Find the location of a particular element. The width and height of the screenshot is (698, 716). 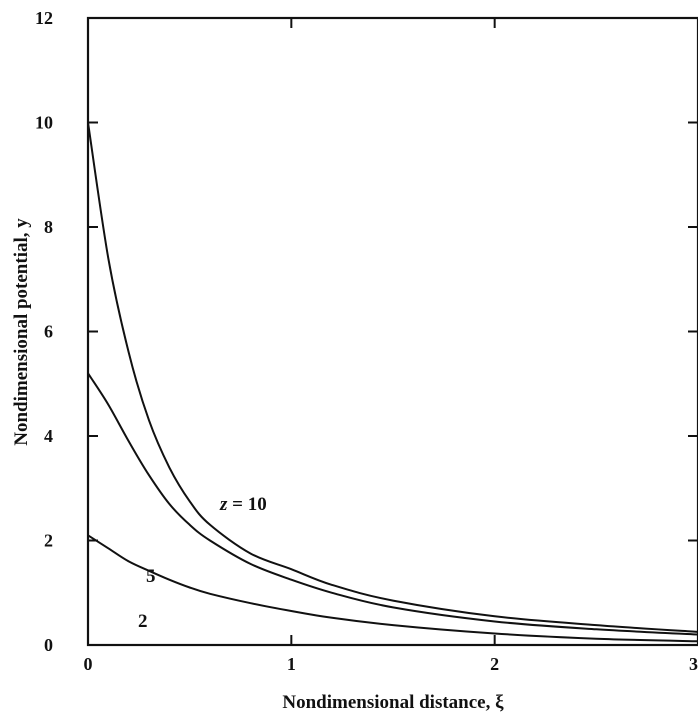

x-axis-label: Nondimensional distance, ξ is located at coordinates (393, 702).